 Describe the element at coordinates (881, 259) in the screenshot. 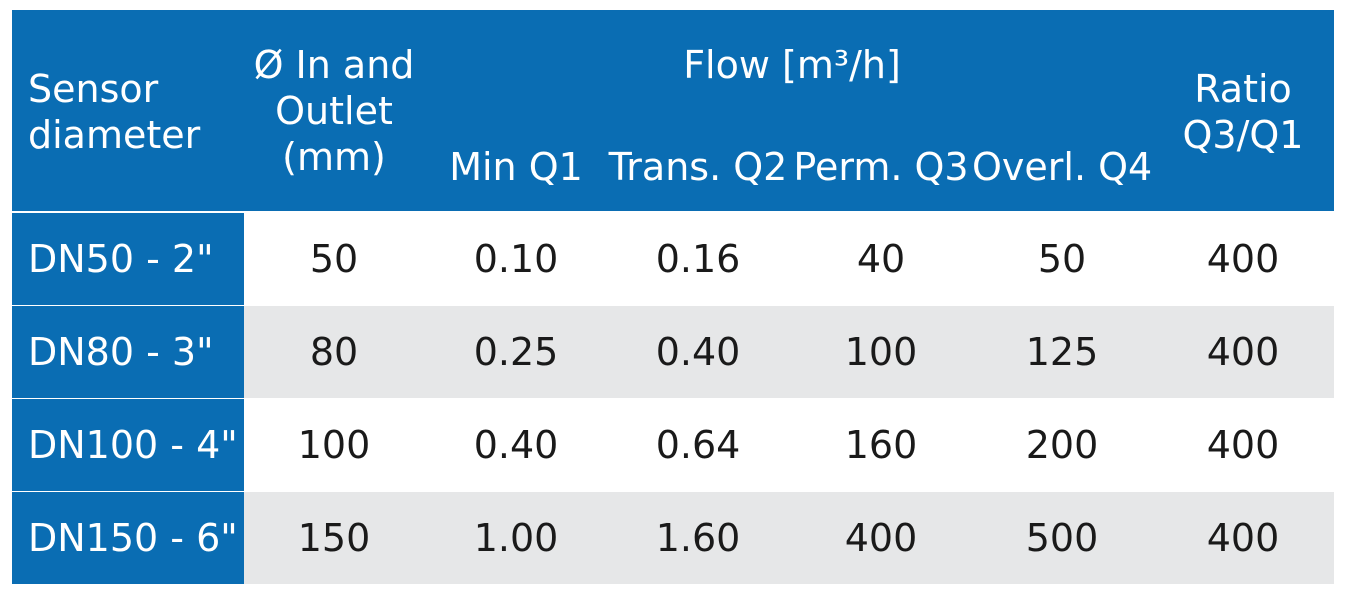

I see `cell-q3: 40` at that location.